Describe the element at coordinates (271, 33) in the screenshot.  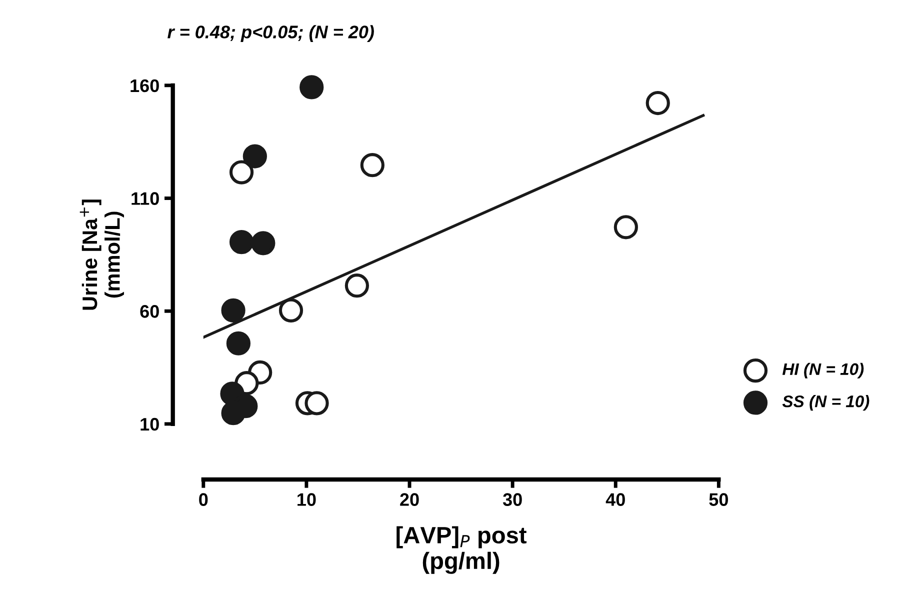
I see `chart-title: r = 0.48; p<0.05; (N = 20)` at that location.